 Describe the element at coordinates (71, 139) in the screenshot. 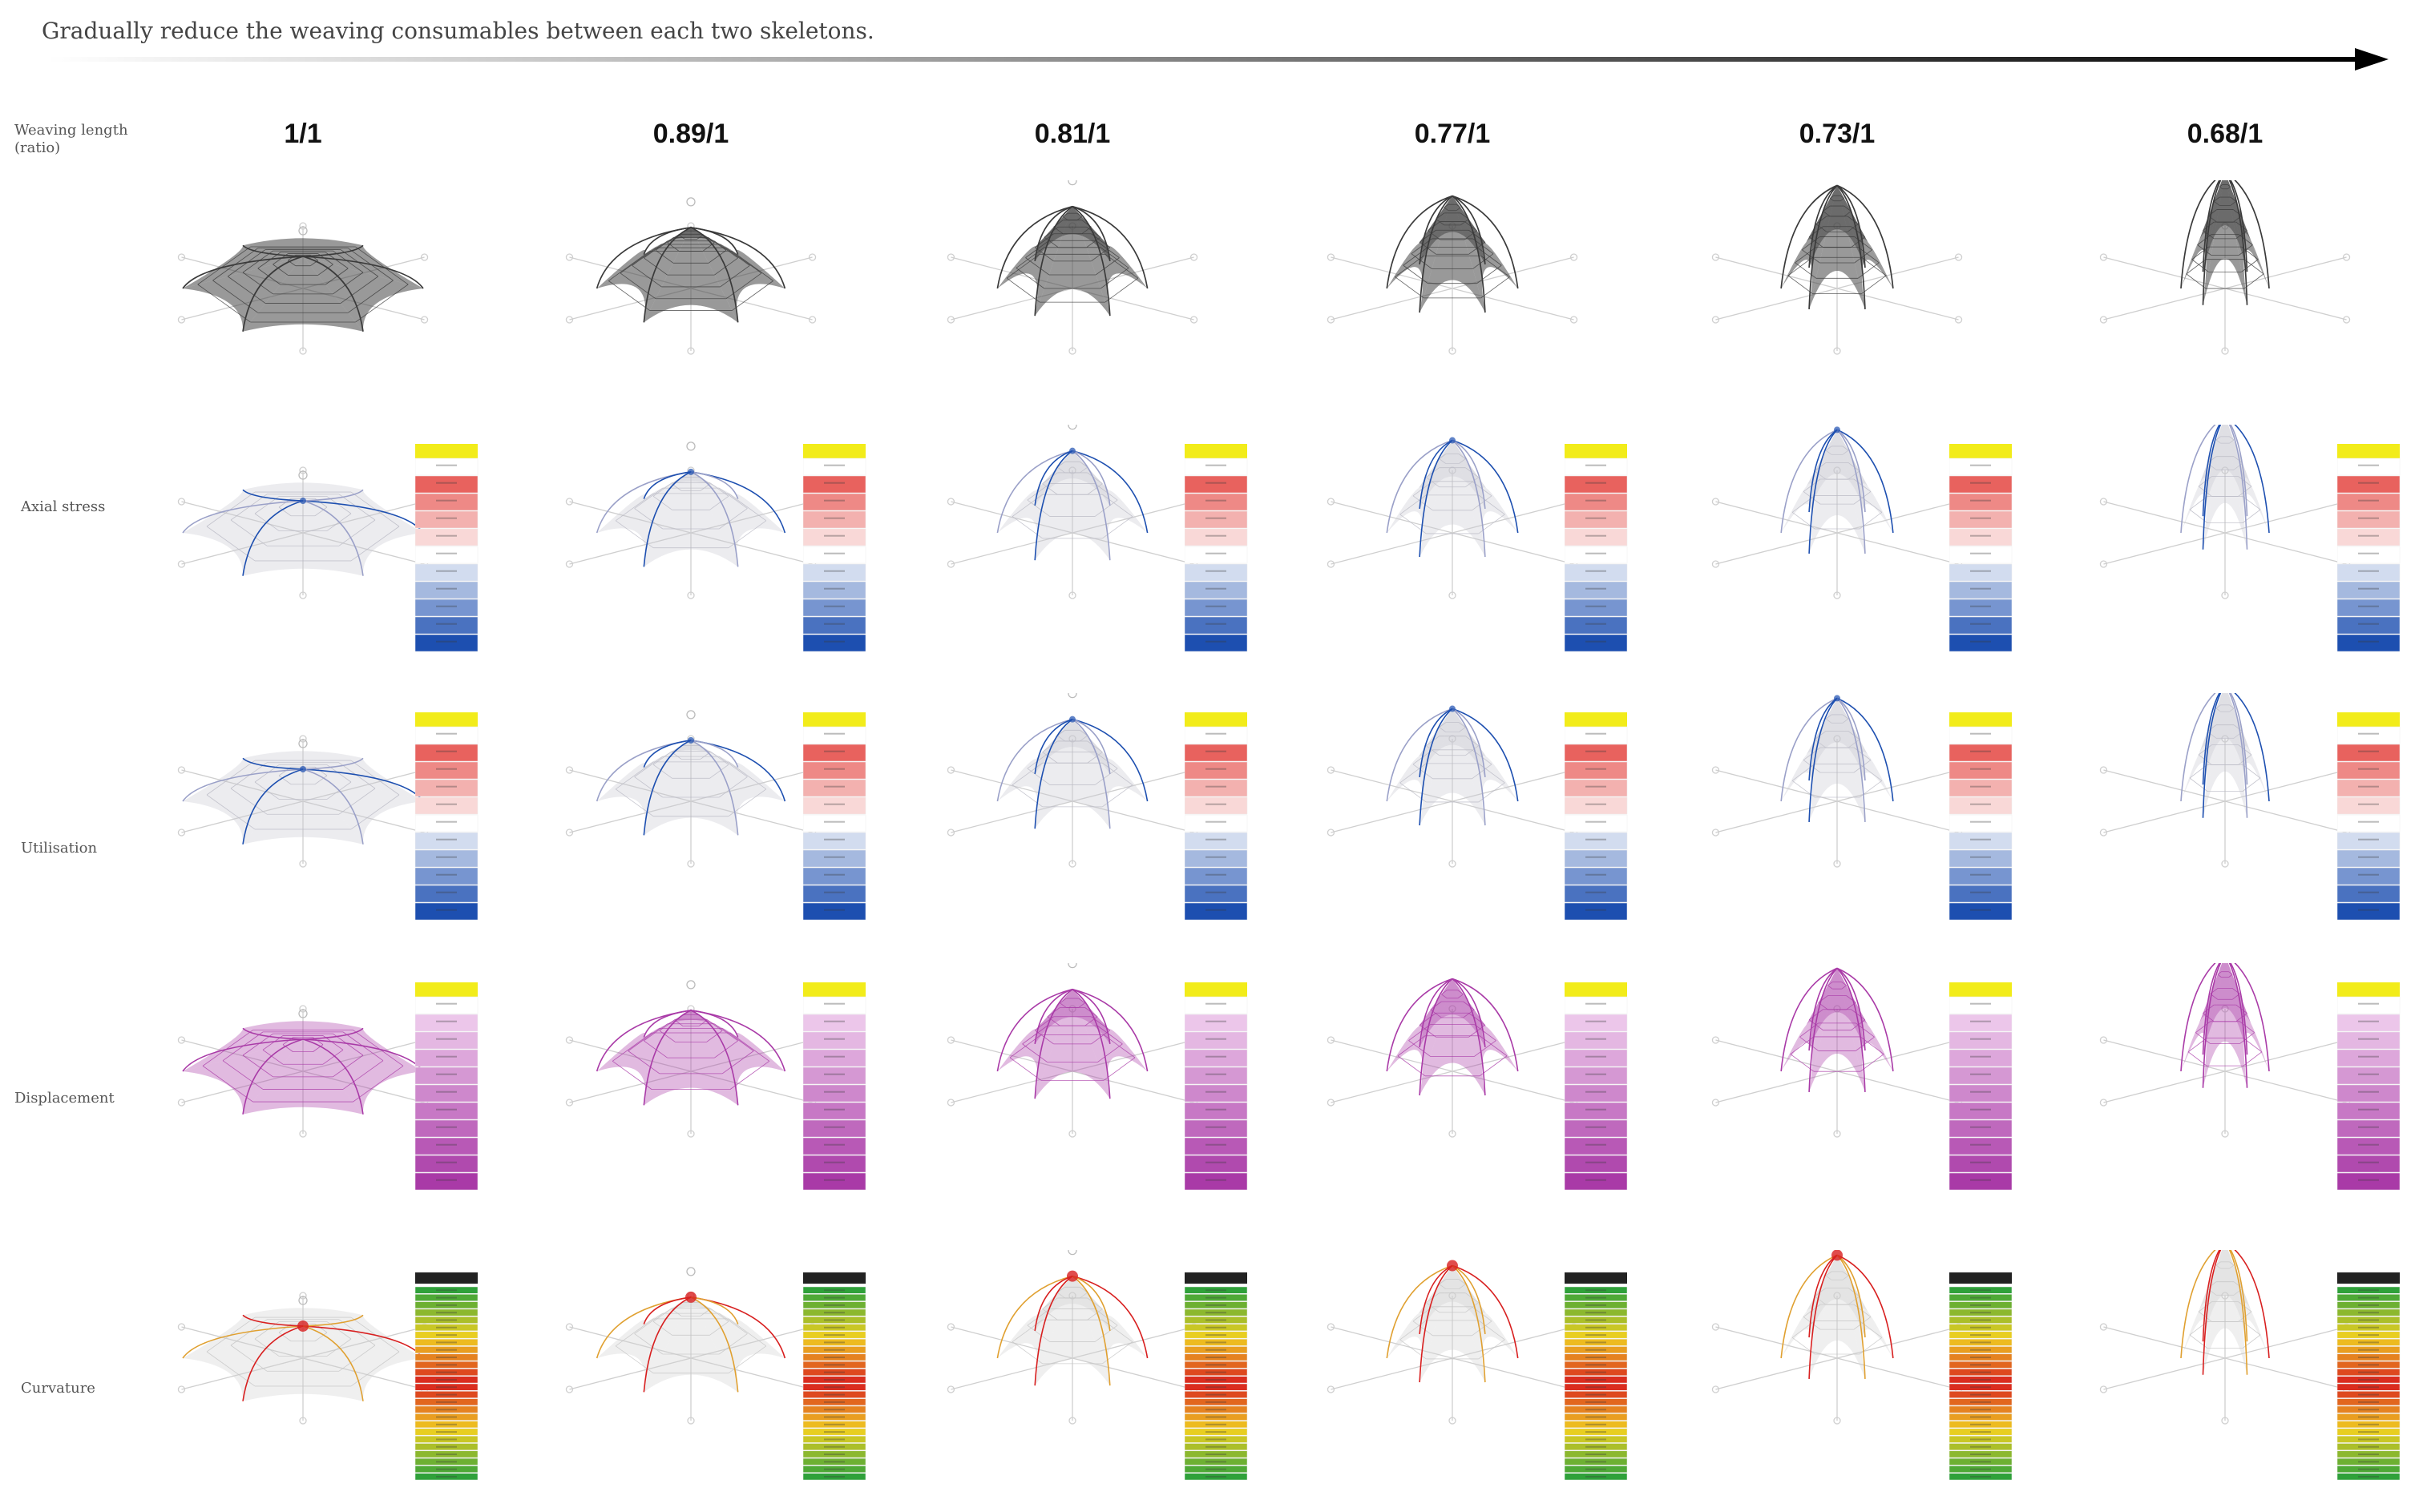

I see `row-label-weaving-length: Weaving length (ratio)` at that location.